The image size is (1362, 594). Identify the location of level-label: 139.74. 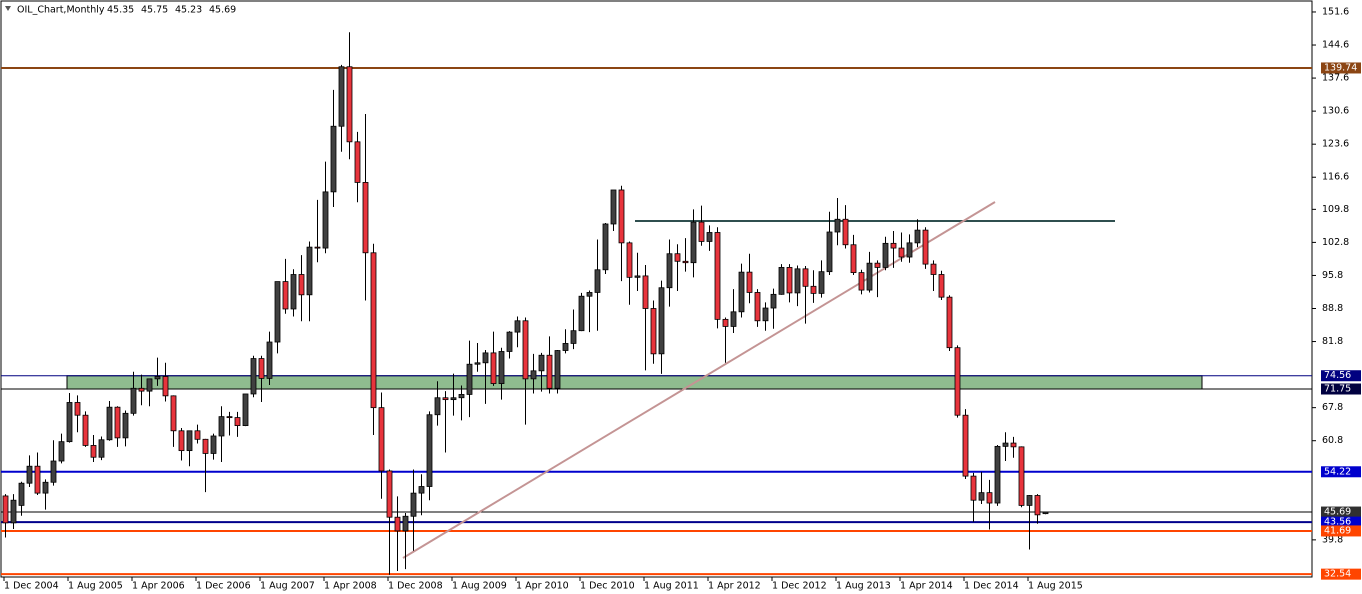
(1340, 67).